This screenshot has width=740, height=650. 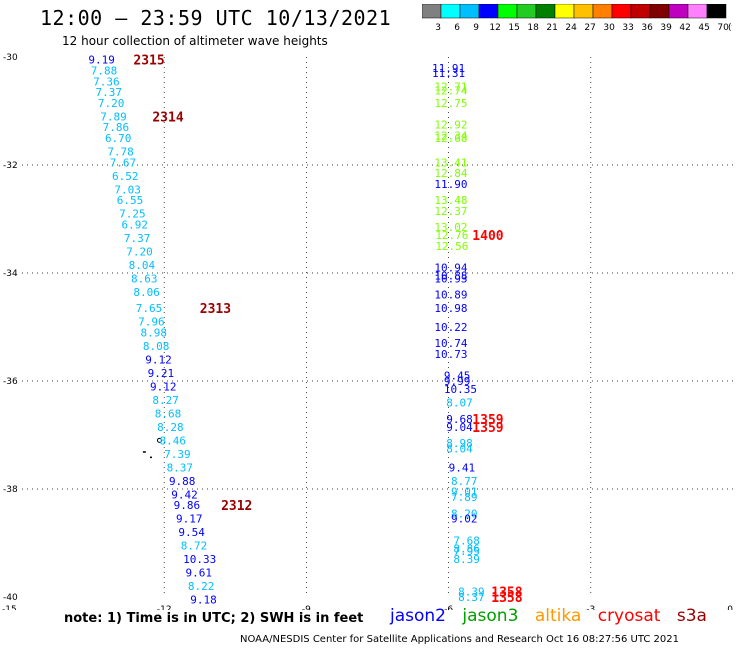 What do you see at coordinates (149, 308) in the screenshot?
I see `swh-value-label: 7.65` at bounding box center [149, 308].